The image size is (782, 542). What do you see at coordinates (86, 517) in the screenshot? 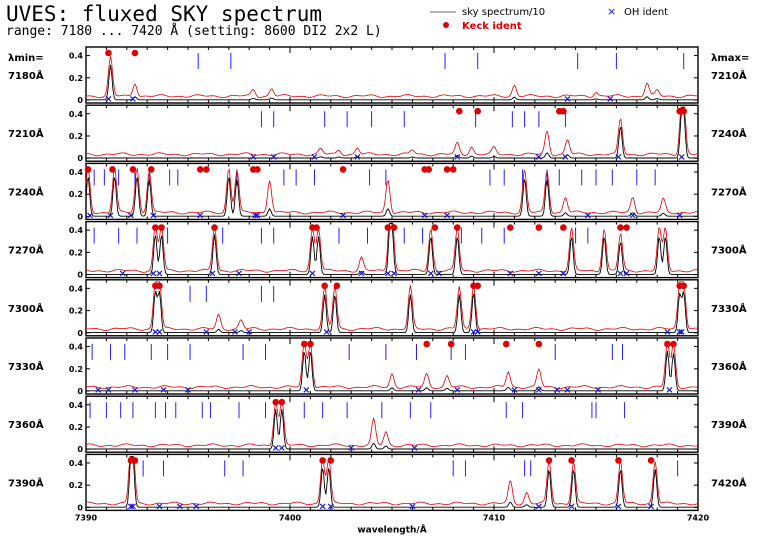
I see `x-tick-label: 7390` at bounding box center [86, 517].